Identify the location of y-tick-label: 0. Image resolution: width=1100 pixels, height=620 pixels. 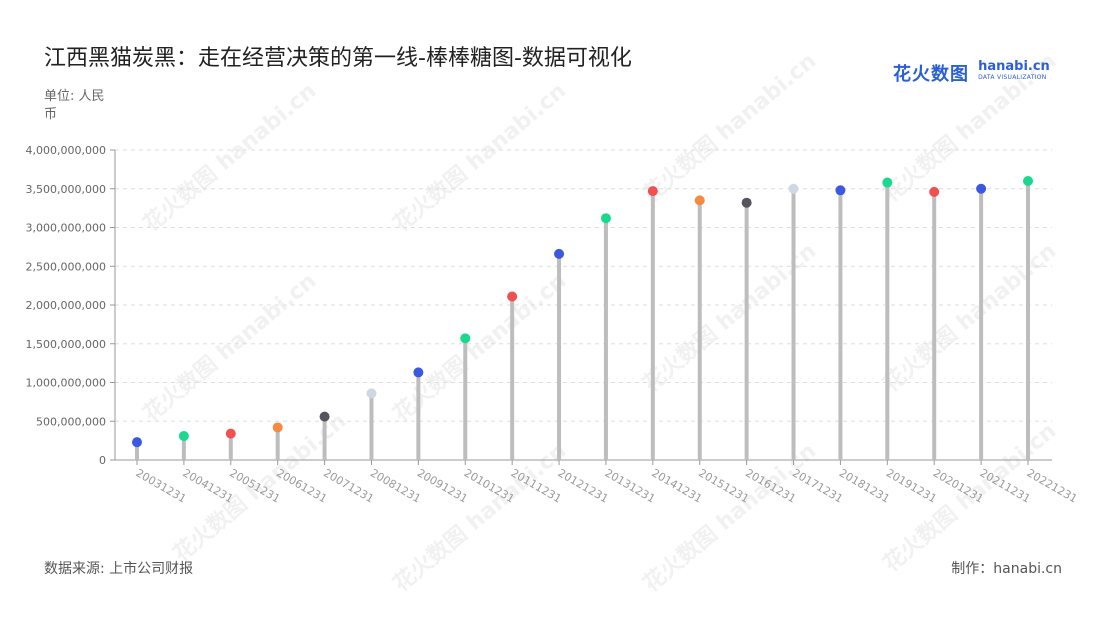
(102, 460).